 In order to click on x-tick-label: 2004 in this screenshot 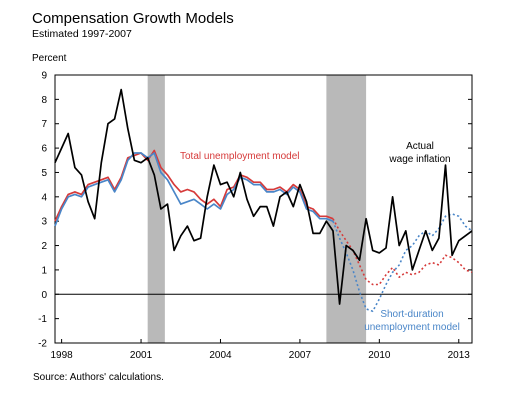, I will do `click(220, 355)`.